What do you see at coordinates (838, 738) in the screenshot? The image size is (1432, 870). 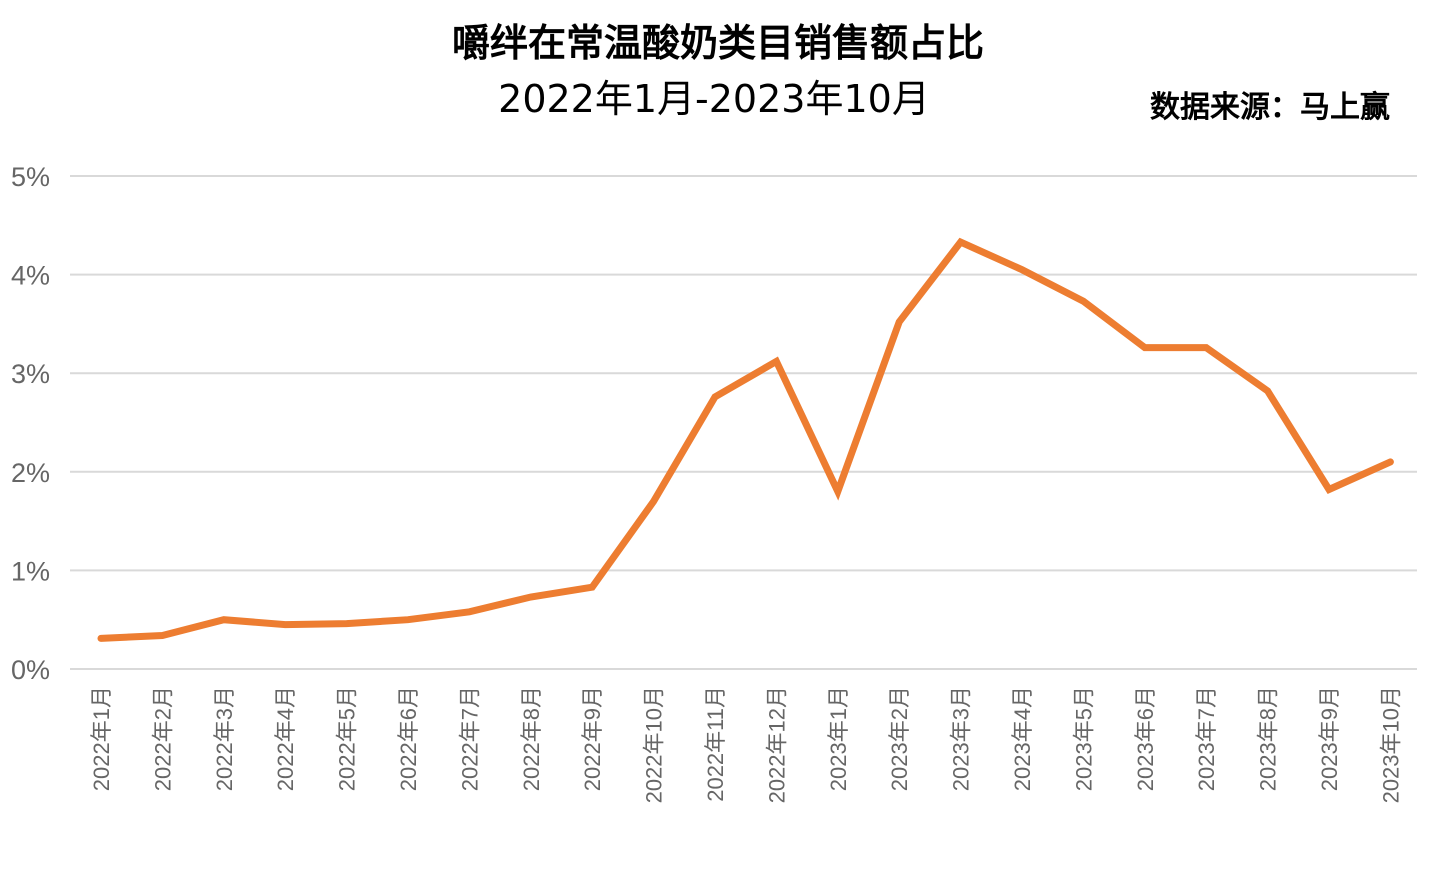 I see `x-tick-label: 2023年1月` at bounding box center [838, 738].